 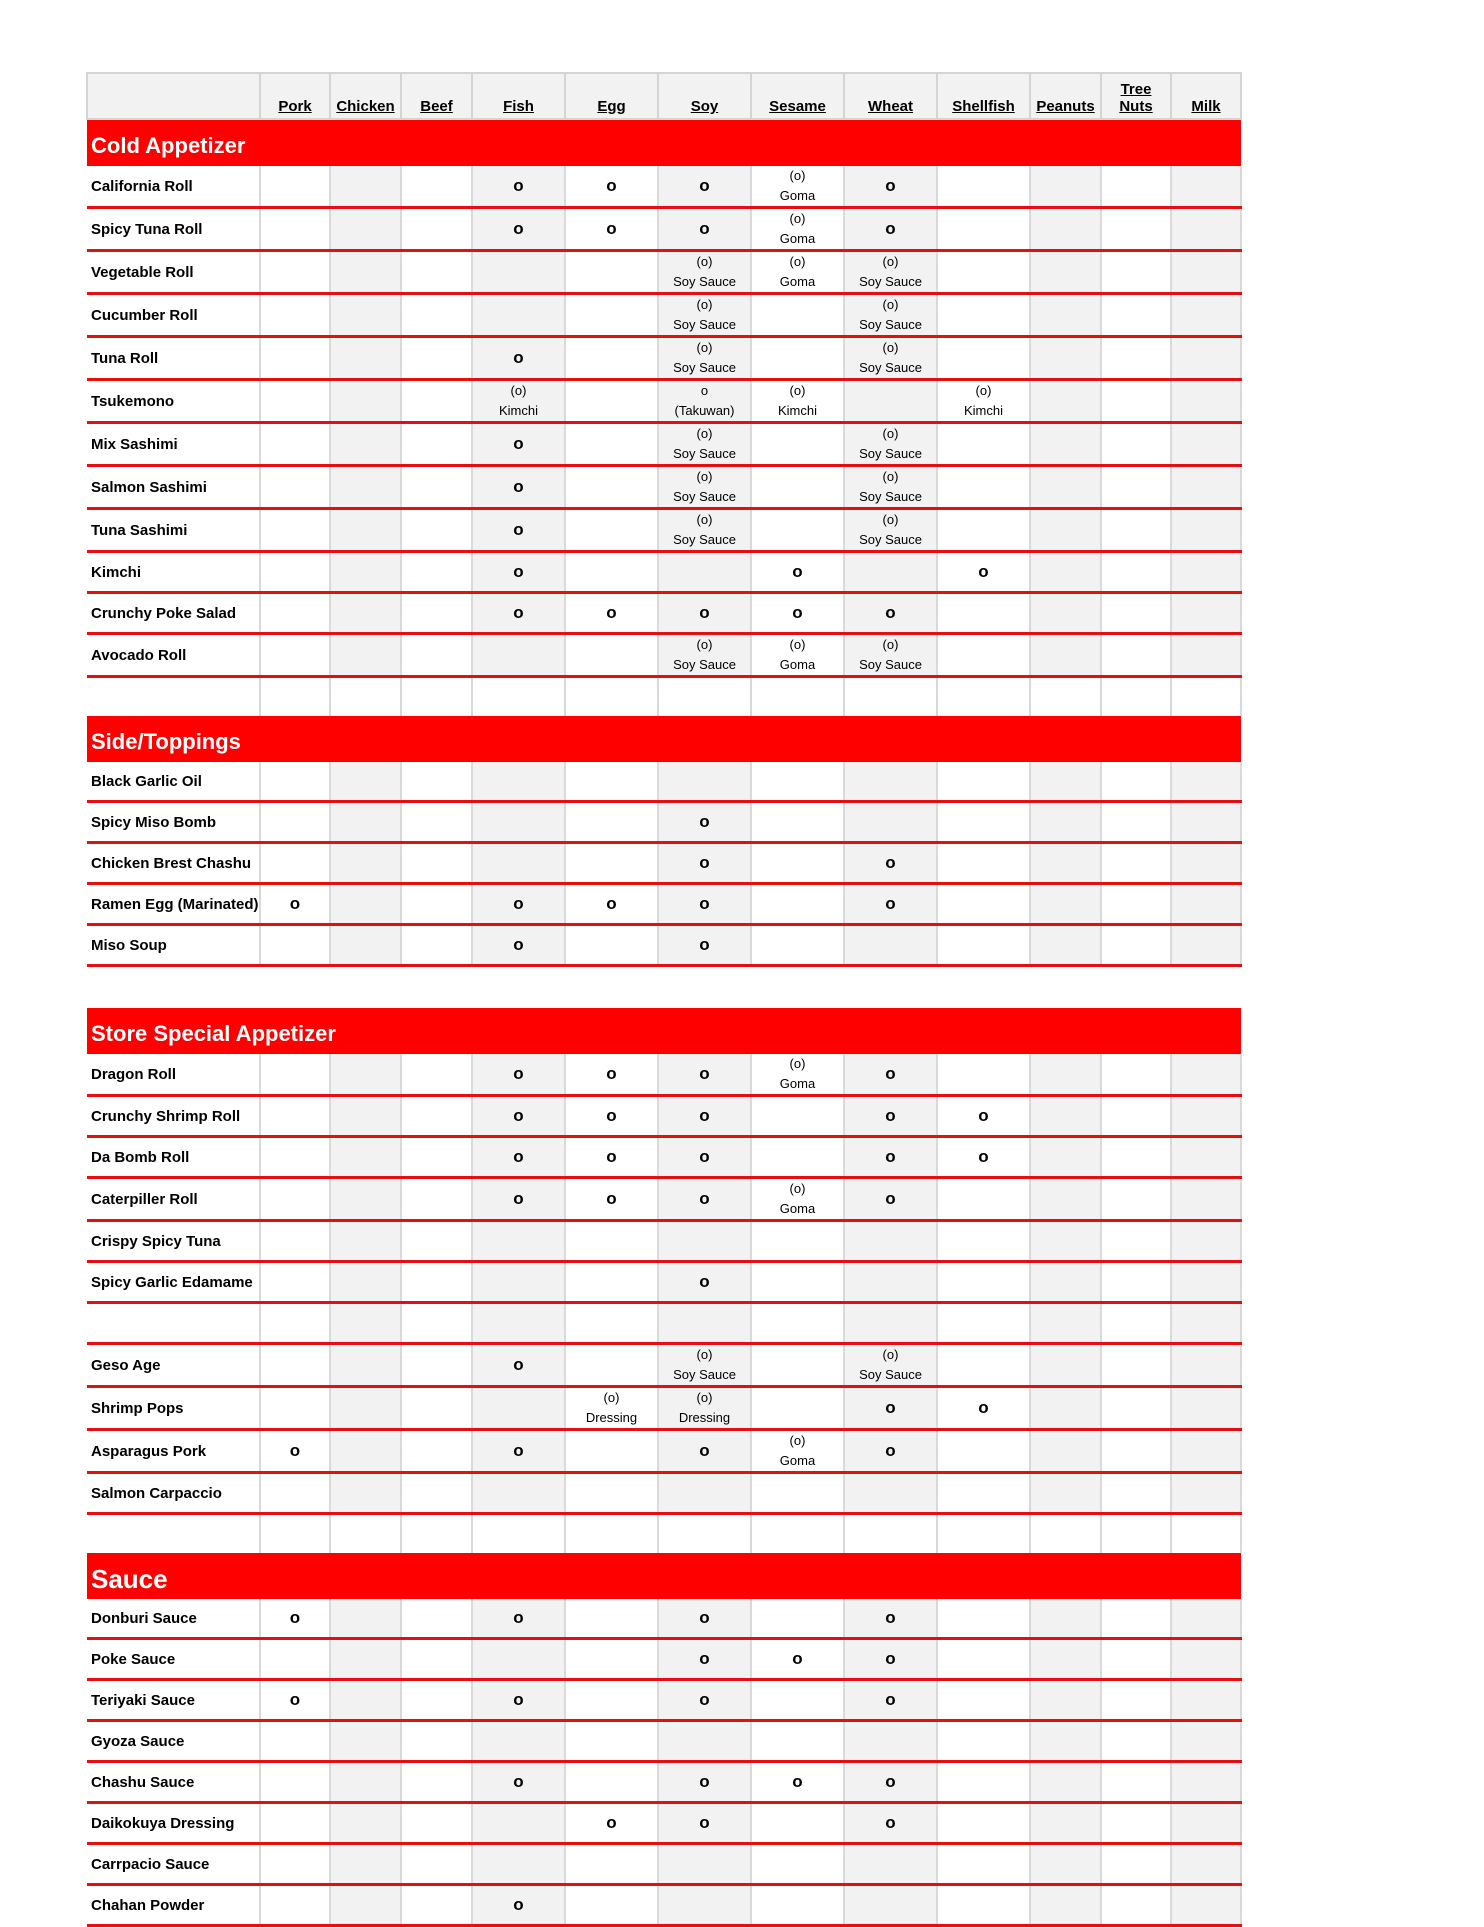 What do you see at coordinates (173, 96) in the screenshot?
I see `header-corner-cell` at bounding box center [173, 96].